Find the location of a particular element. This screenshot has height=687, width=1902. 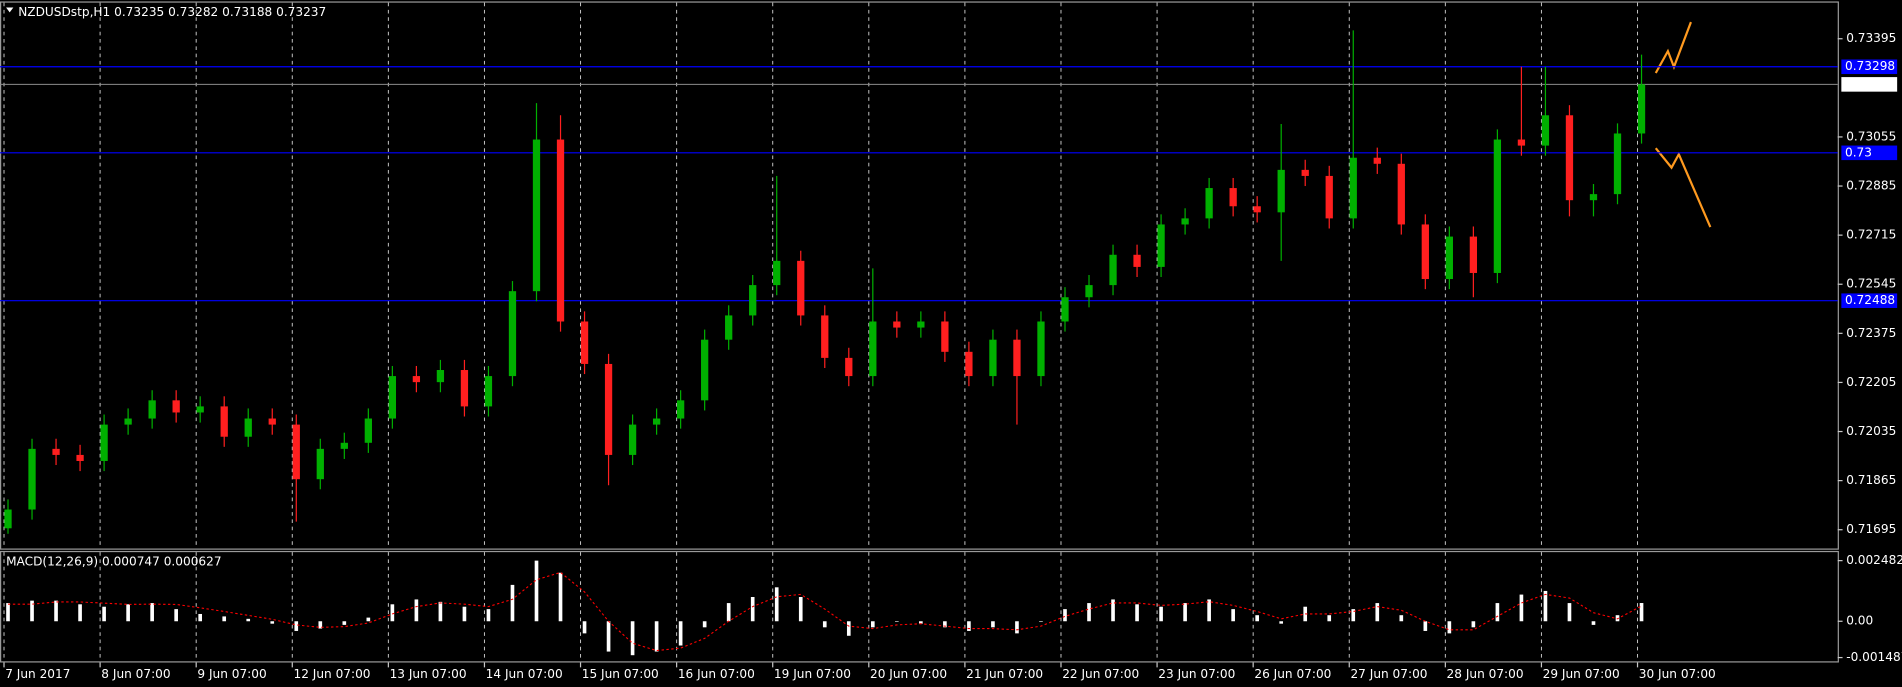

y-tick-label: 0.00 is located at coordinates (1859, 621).